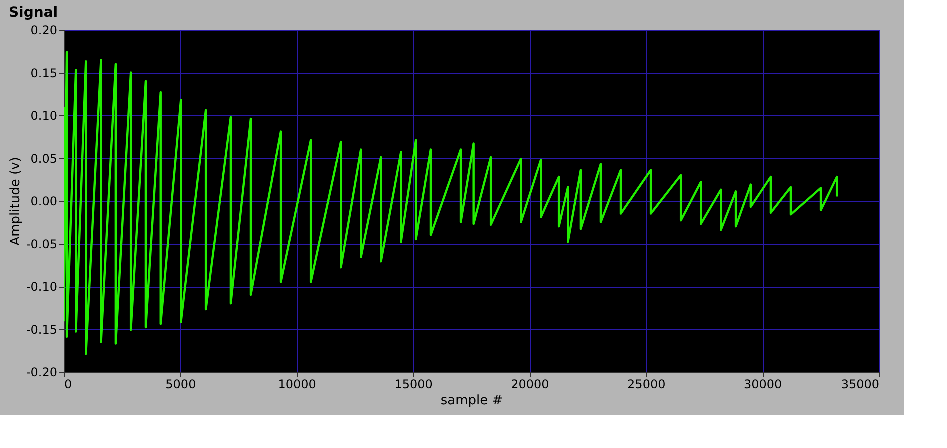 The width and height of the screenshot is (947, 448). Describe the element at coordinates (42, 373) in the screenshot. I see `y-tick-label: -0.20` at that location.